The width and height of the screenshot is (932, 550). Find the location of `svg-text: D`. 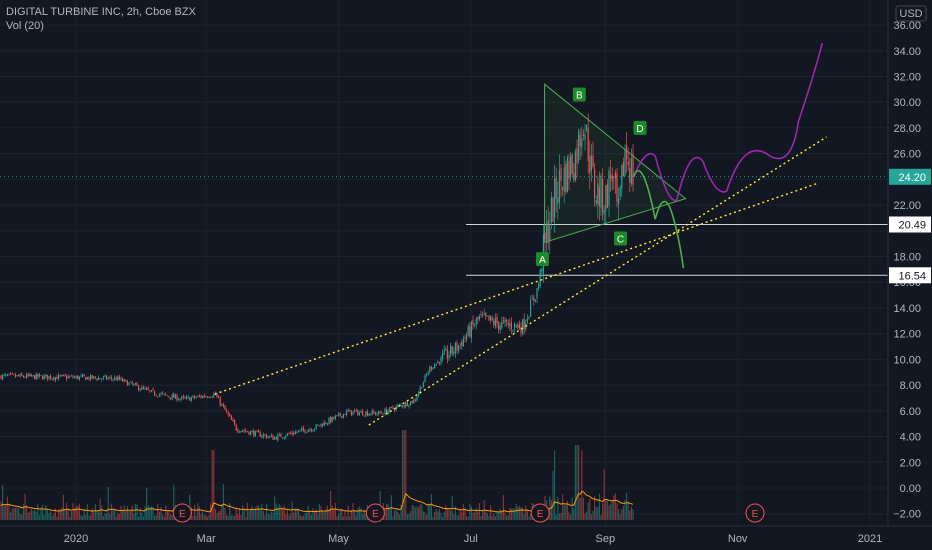

svg-text: D is located at coordinates (639, 129).